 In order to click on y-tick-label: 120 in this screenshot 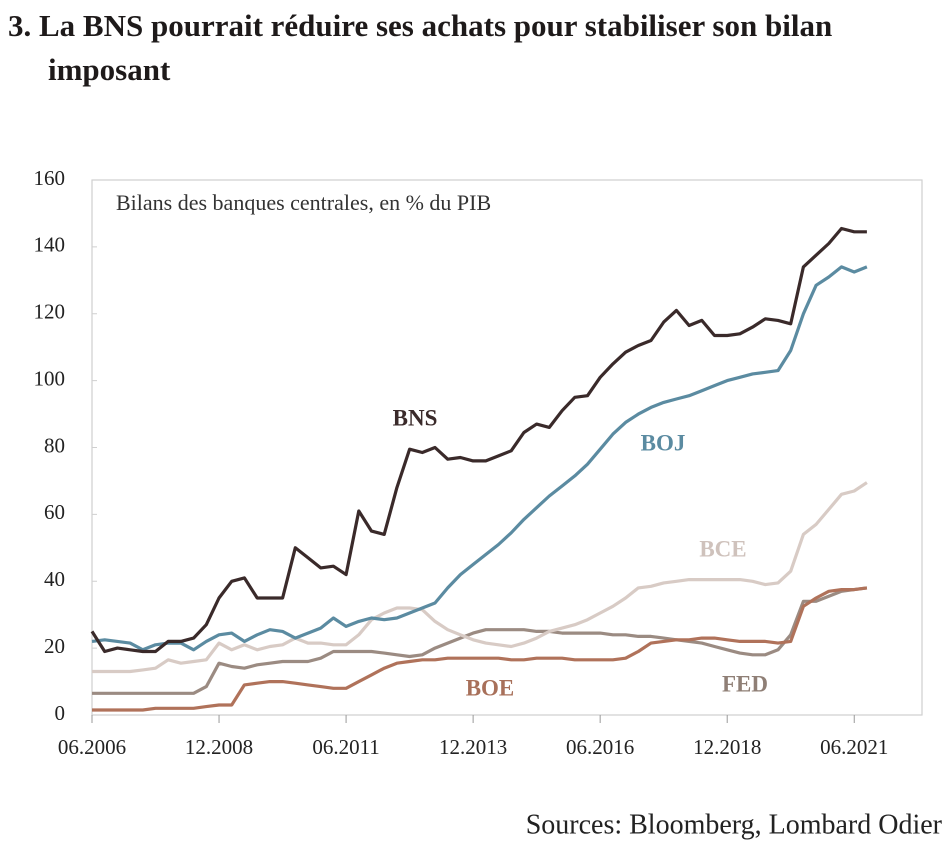, I will do `click(50, 312)`.